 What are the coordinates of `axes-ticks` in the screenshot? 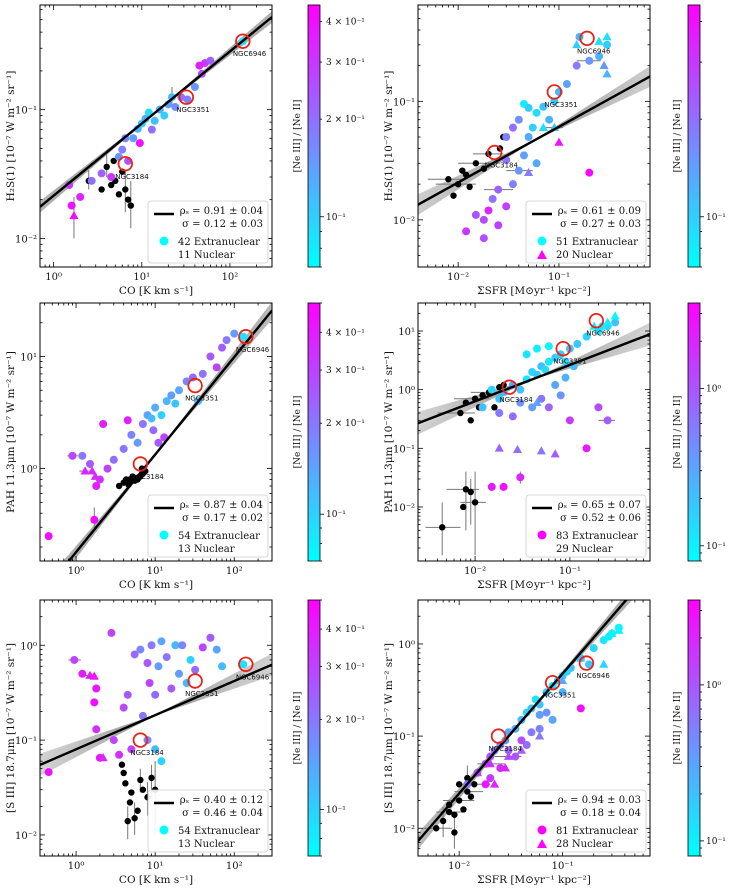 It's located at (533, 728).